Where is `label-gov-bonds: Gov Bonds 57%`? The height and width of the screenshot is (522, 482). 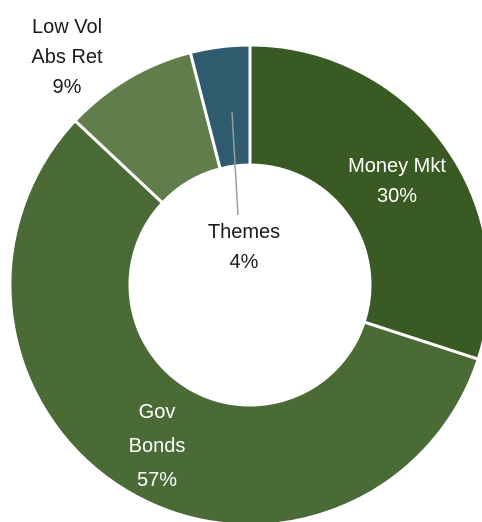
label-gov-bonds: Gov Bonds 57% is located at coordinates (157, 446).